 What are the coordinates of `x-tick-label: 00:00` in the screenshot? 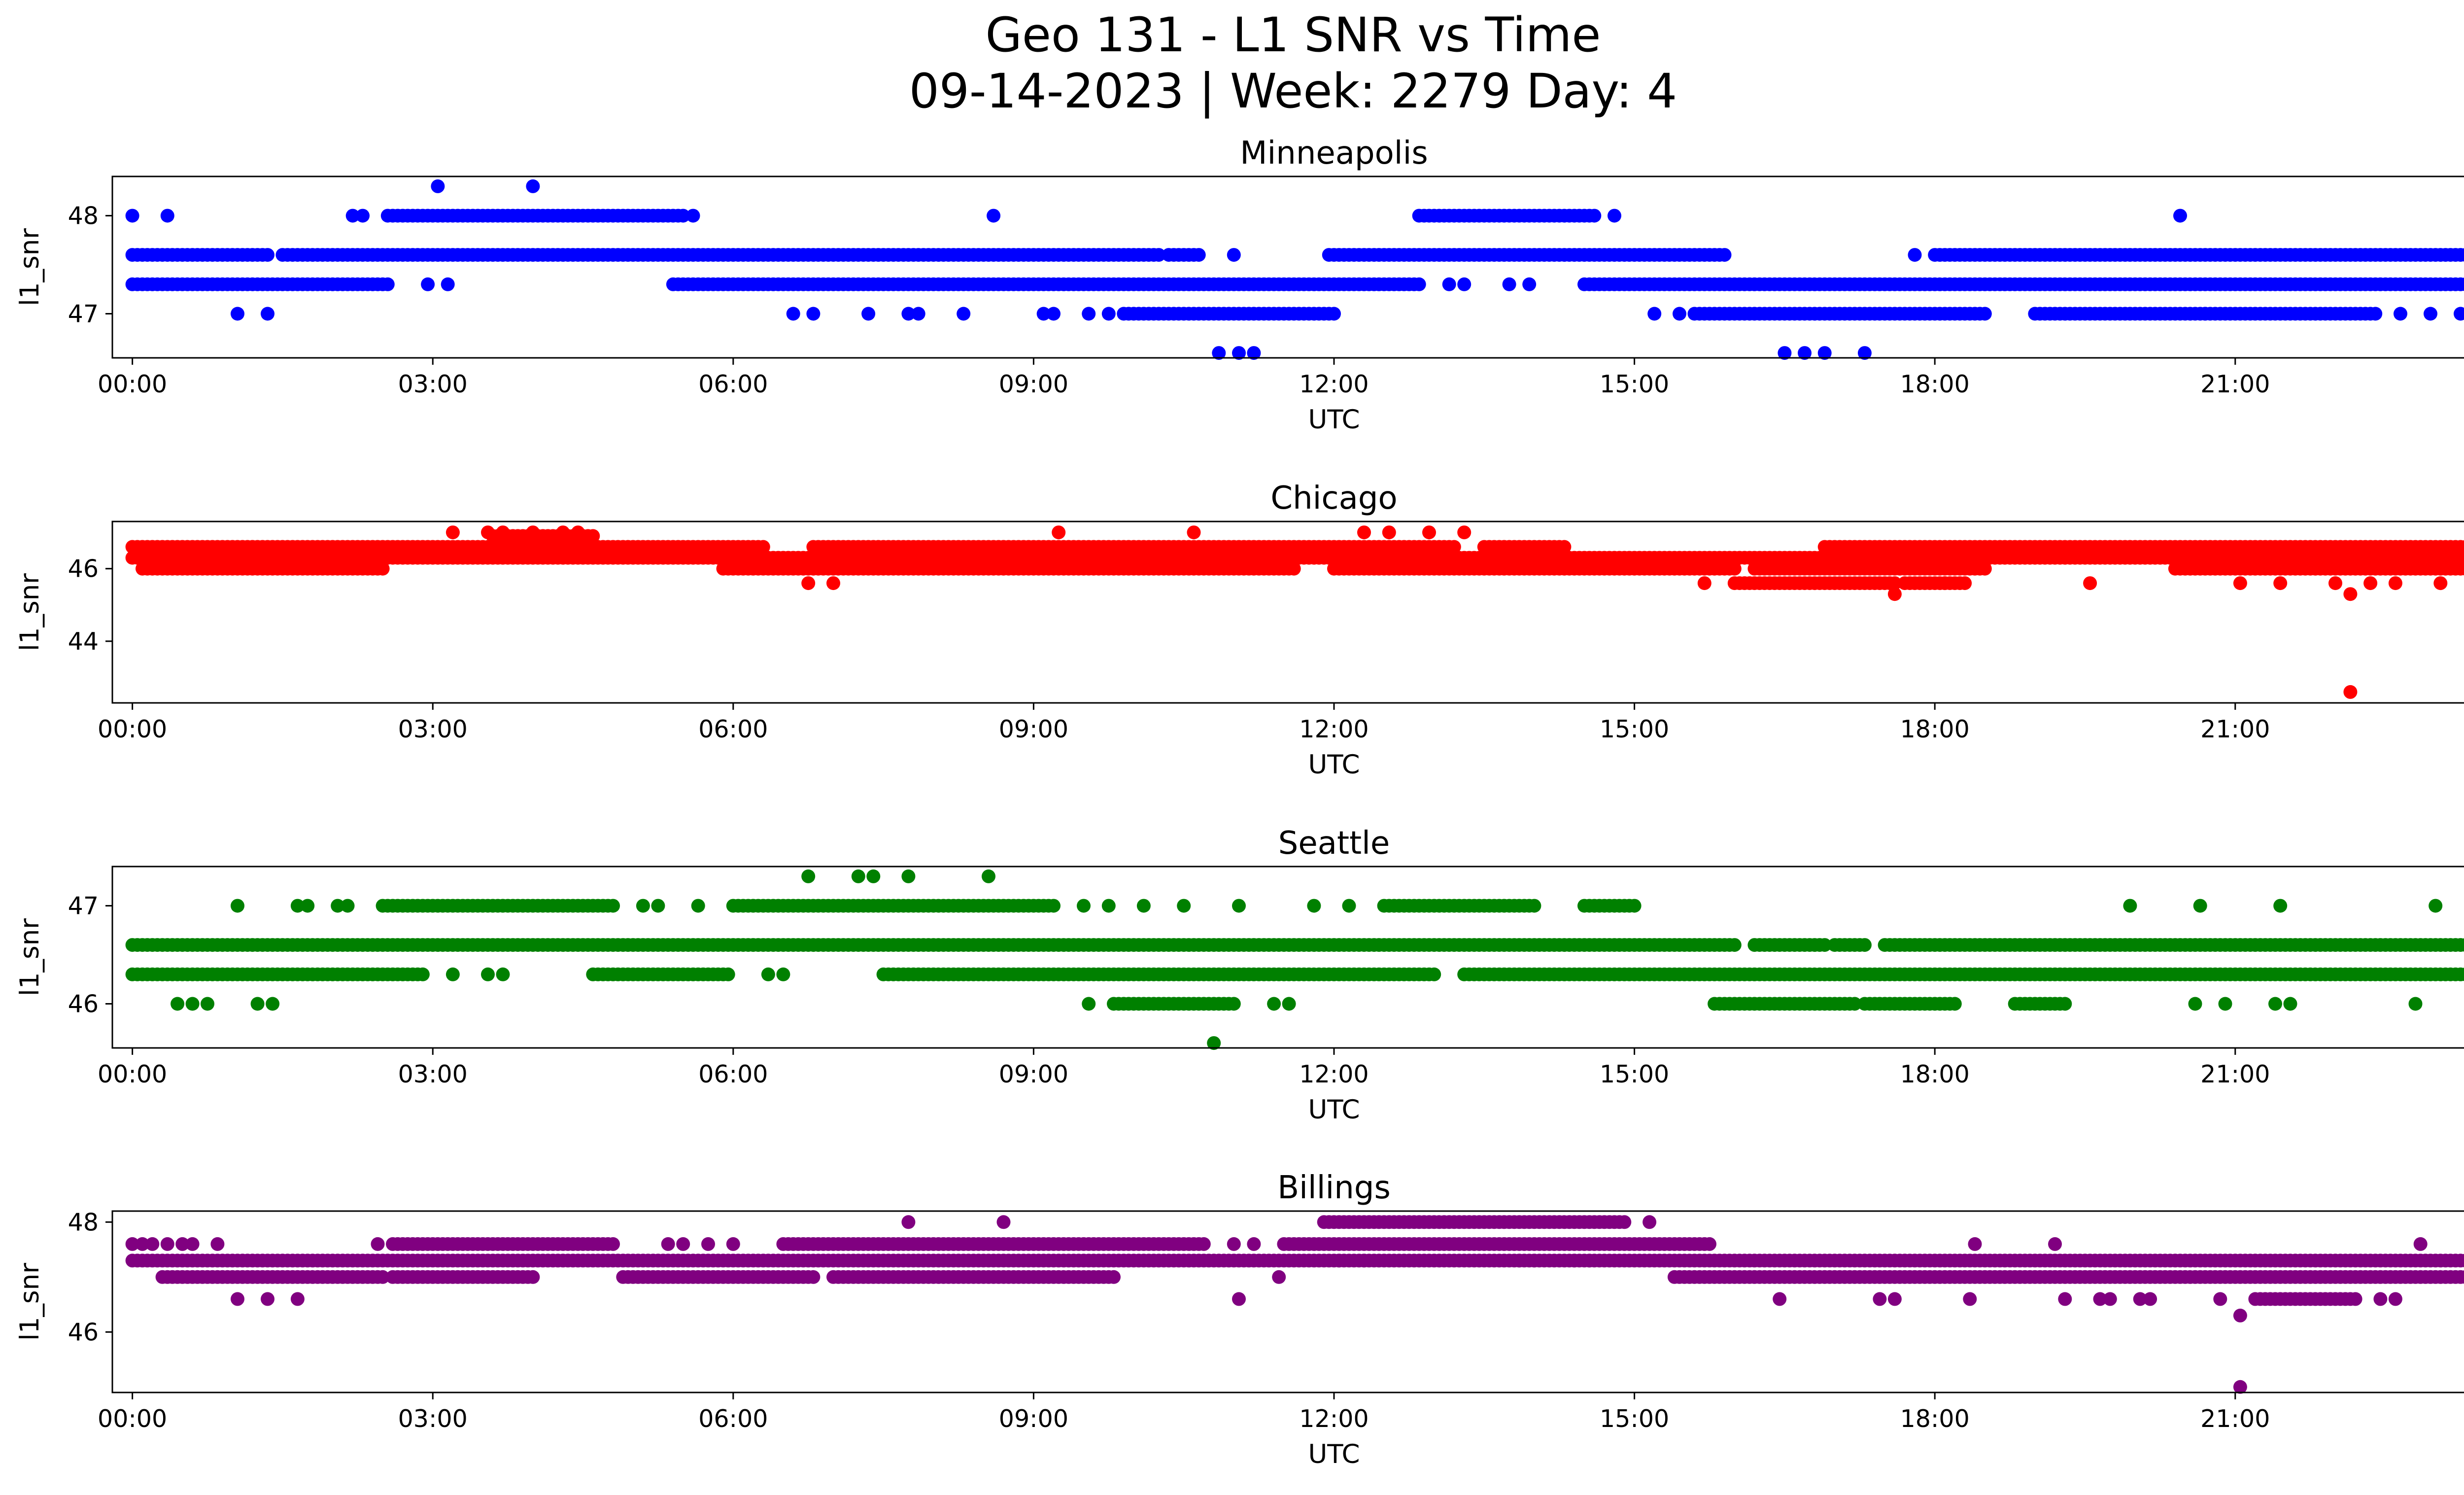 It's located at (132, 384).